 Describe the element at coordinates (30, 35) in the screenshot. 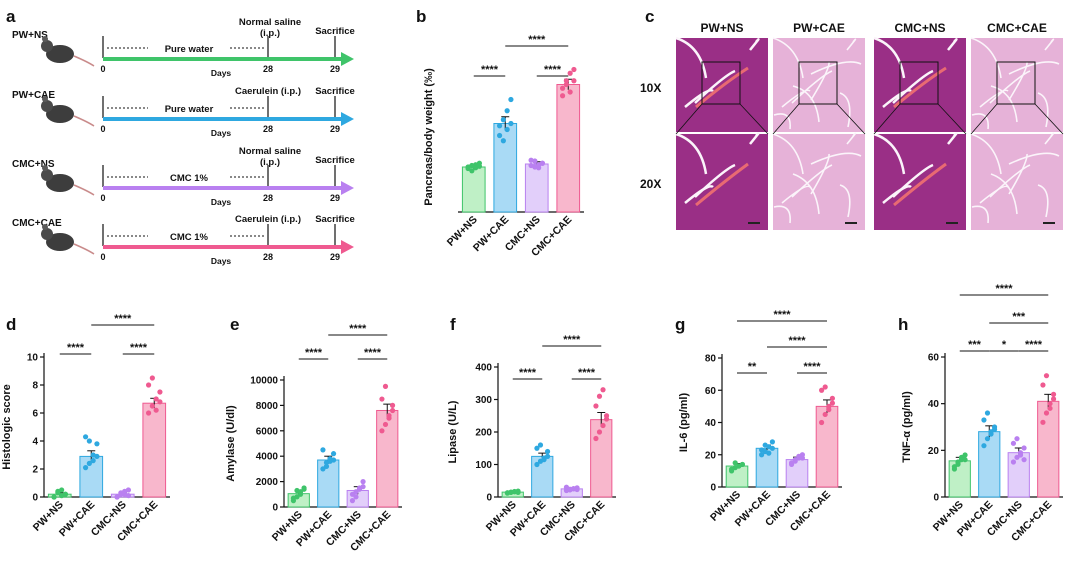

I see `group-label: PW+NS` at that location.